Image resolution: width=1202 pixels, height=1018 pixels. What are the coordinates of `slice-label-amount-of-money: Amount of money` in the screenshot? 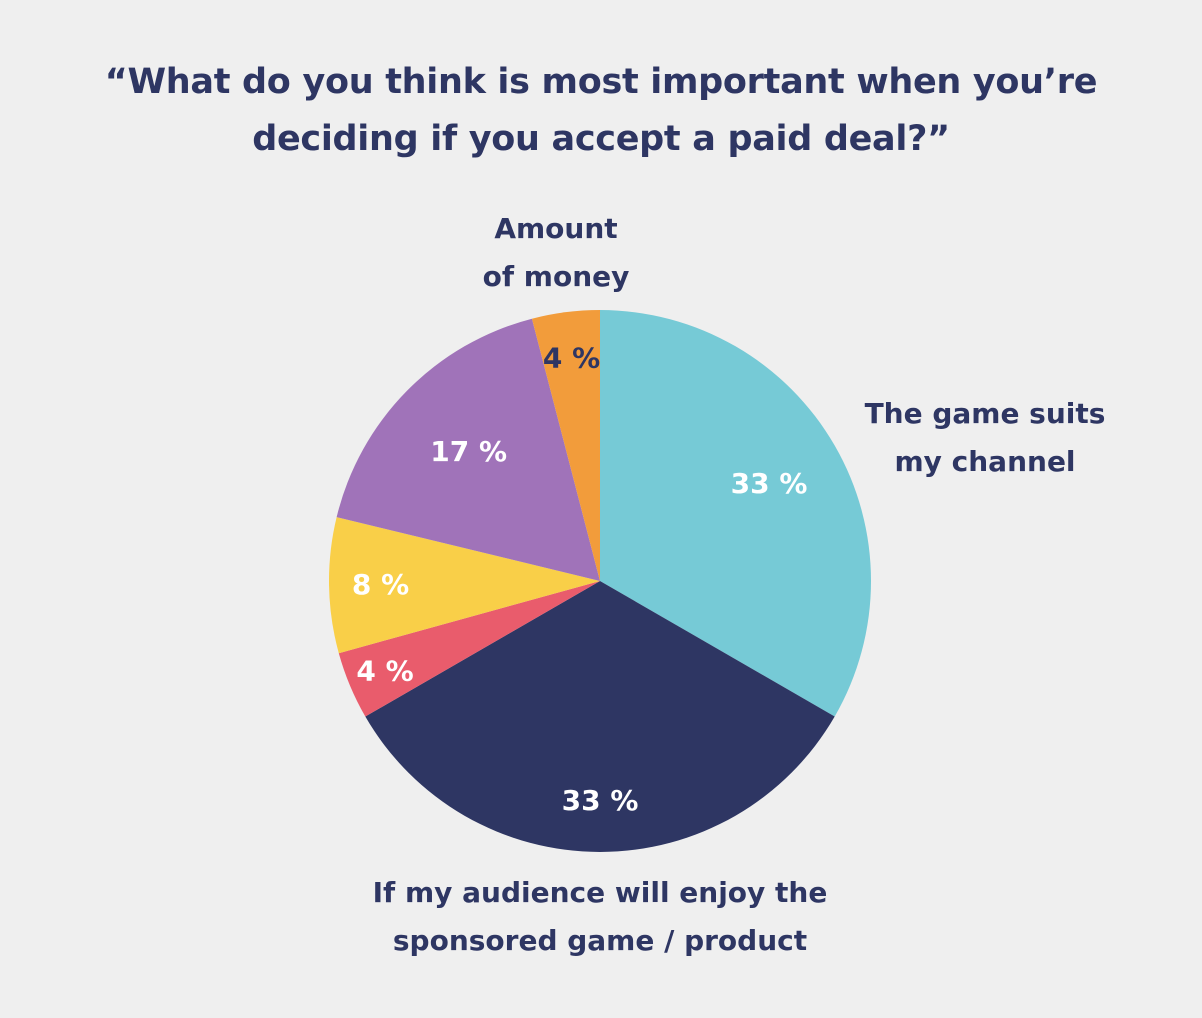 It's located at (556, 253).